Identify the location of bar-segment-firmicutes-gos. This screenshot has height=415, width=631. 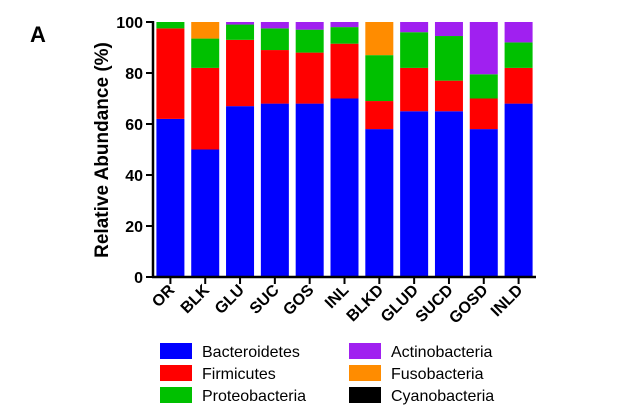
(309, 78).